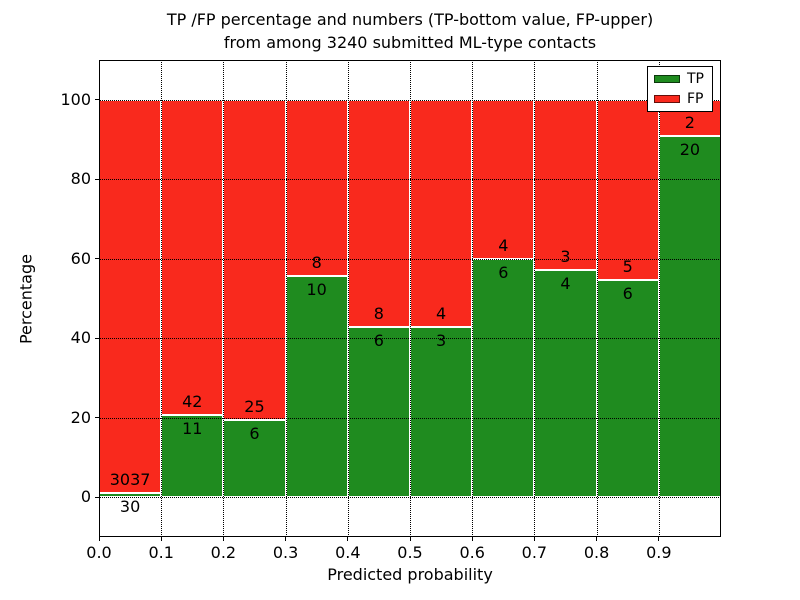 Image resolution: width=800 pixels, height=600 pixels. Describe the element at coordinates (534, 552) in the screenshot. I see `x-tick-label: 0.7` at that location.